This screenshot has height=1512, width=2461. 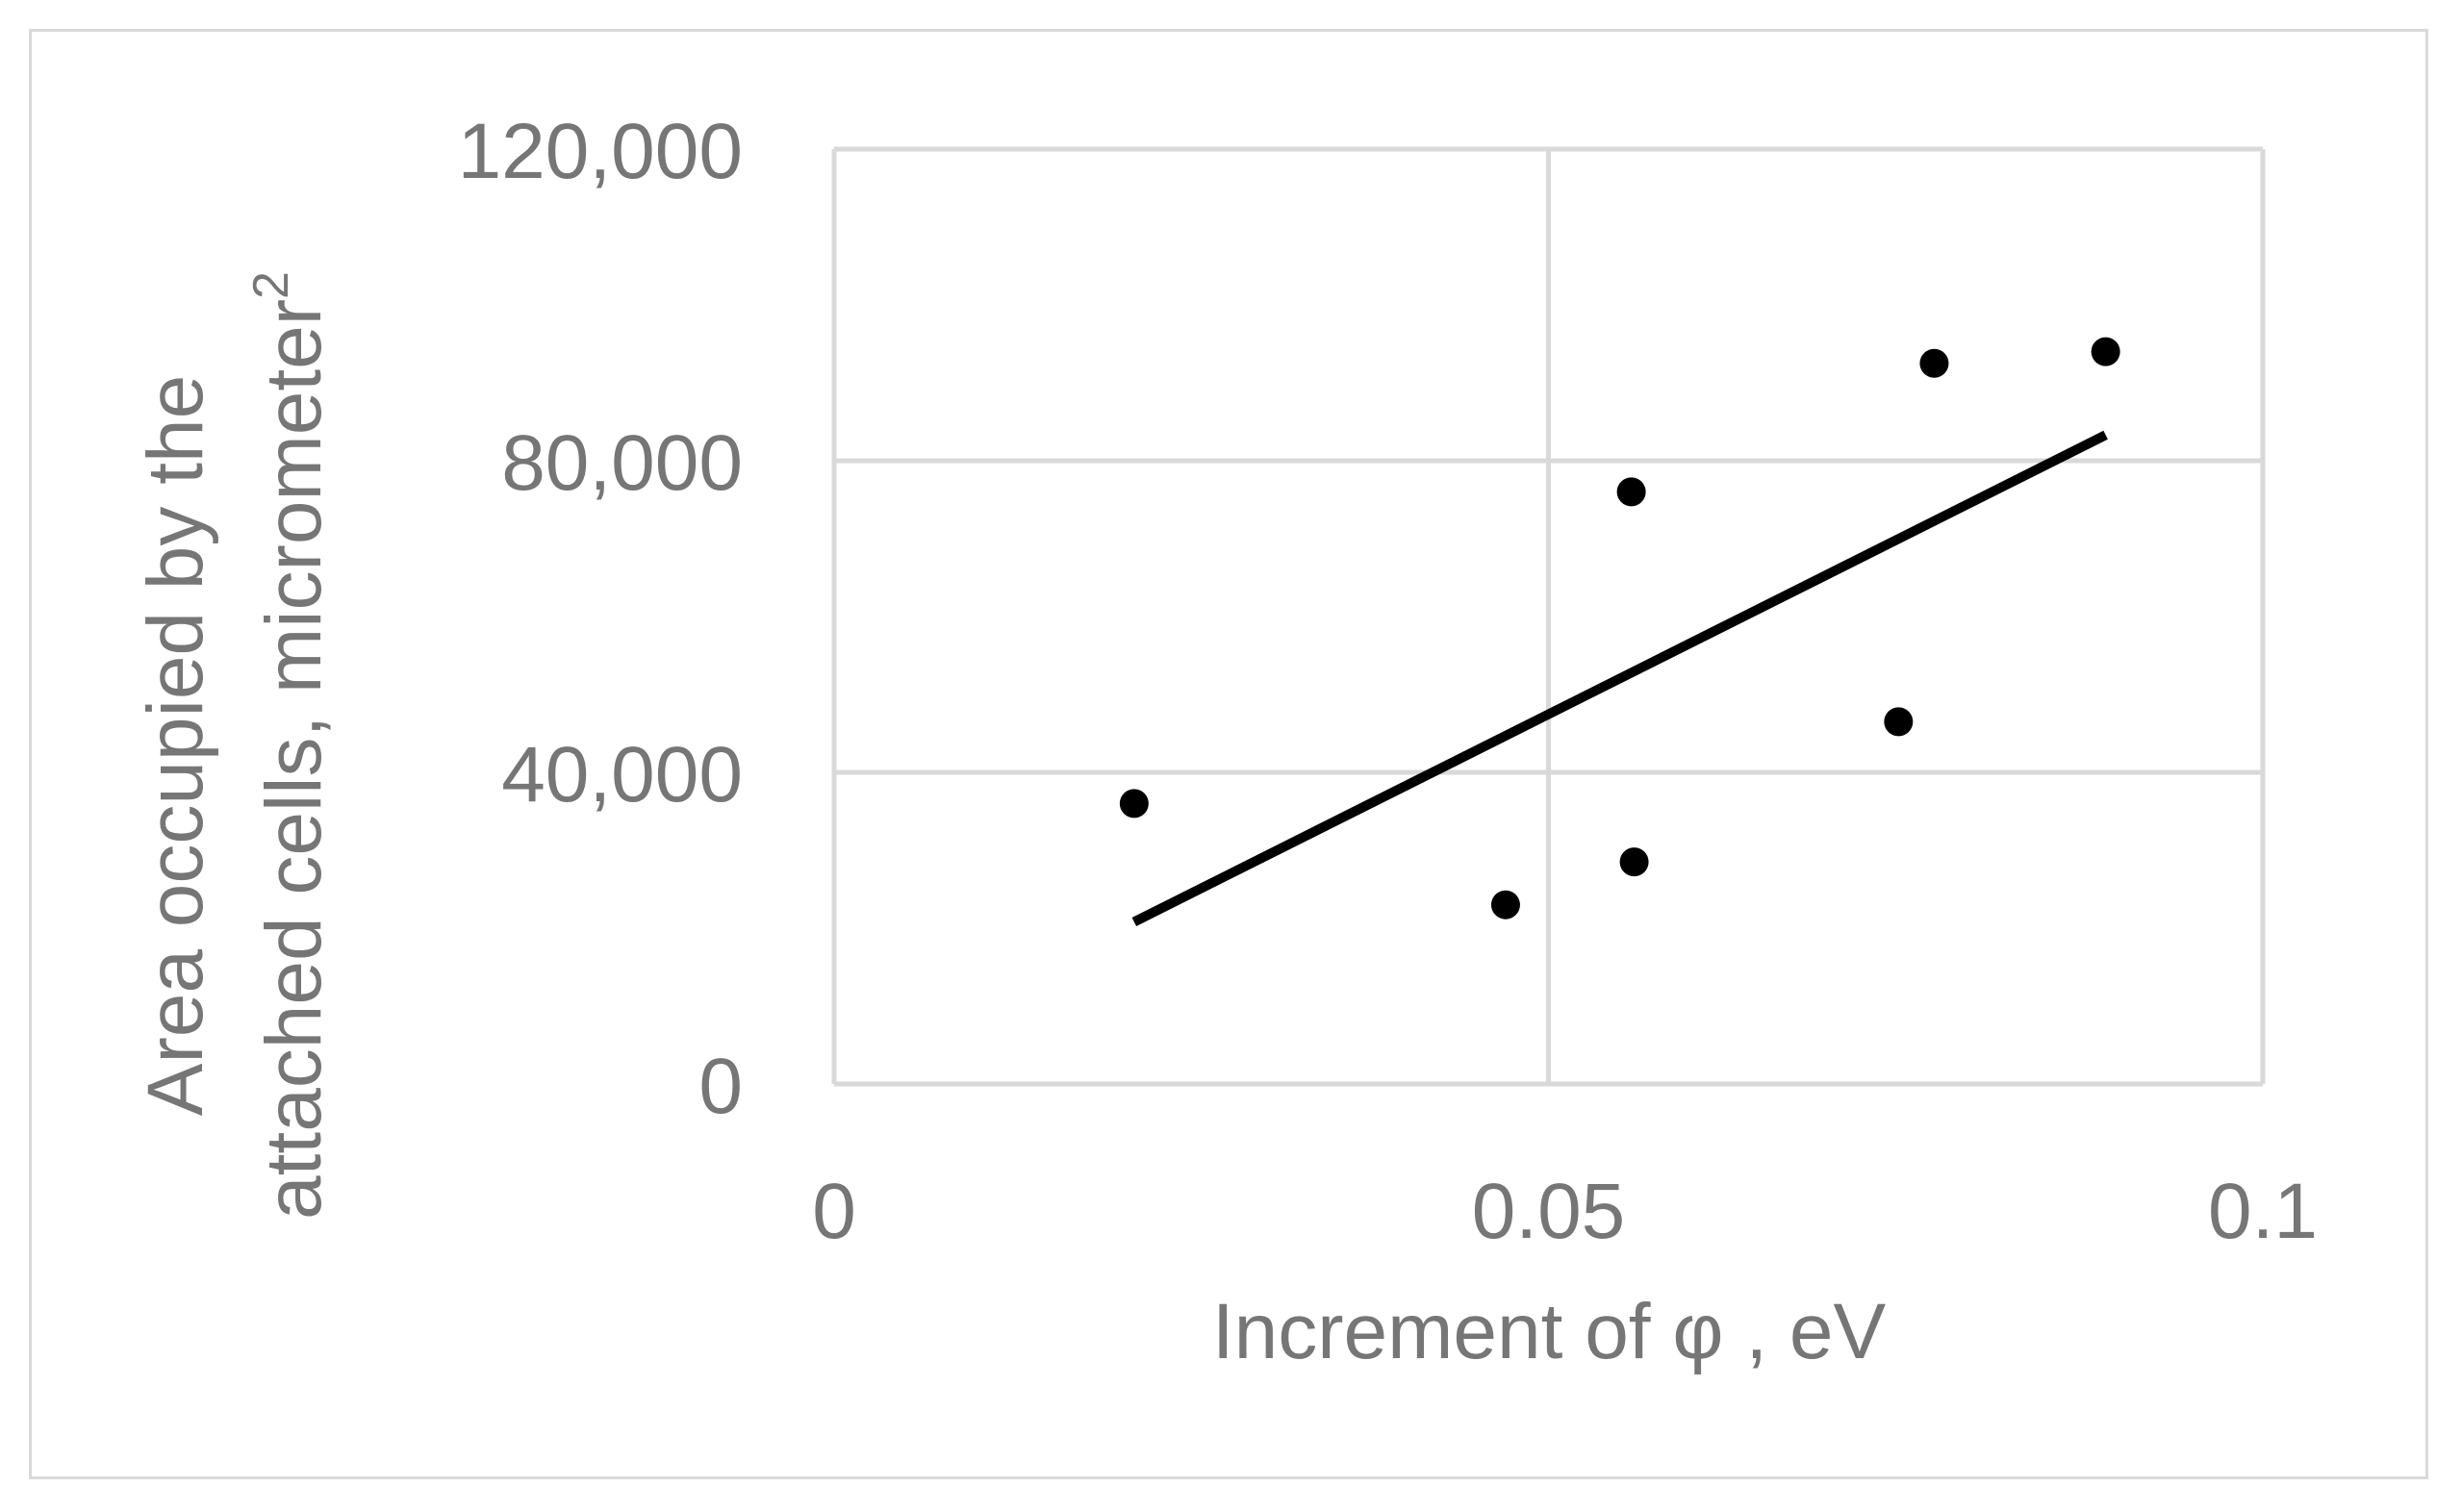 I want to click on y-tick-label-2: 80,000, so click(x=622, y=463).